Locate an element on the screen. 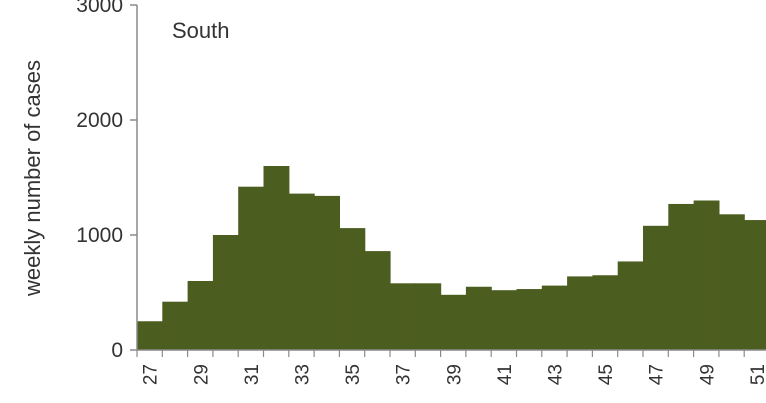 Image resolution: width=766 pixels, height=403 pixels. y-tick-label: 1000 is located at coordinates (99, 235).